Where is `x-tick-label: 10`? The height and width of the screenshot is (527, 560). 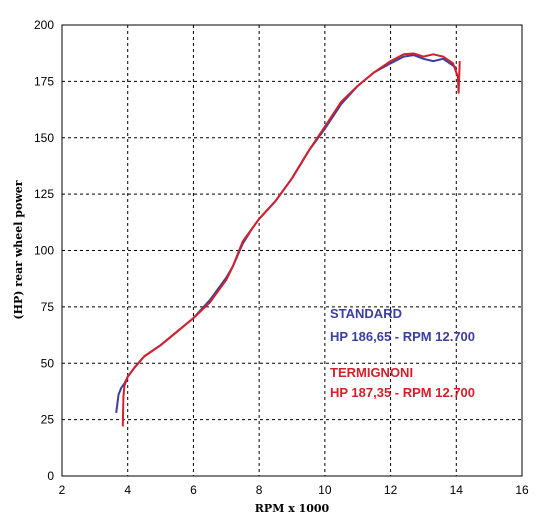
x-tick-label: 10 is located at coordinates (325, 490).